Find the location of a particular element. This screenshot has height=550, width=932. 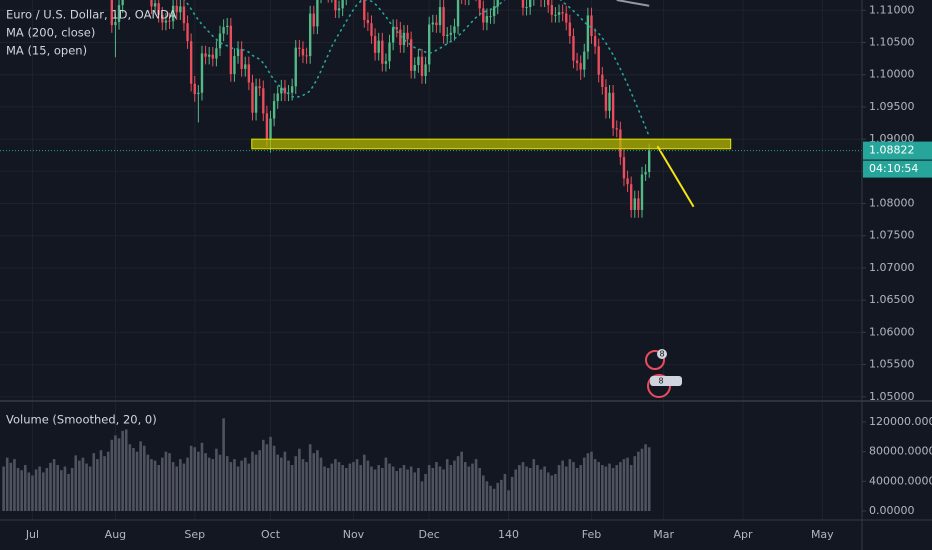

volume-pane is located at coordinates (326, 465).